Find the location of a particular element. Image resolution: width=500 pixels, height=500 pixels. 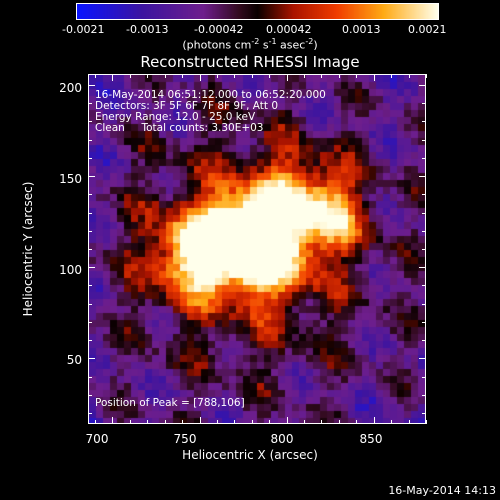

peak-position-label: Position of Peak = [788,106] is located at coordinates (170, 403).